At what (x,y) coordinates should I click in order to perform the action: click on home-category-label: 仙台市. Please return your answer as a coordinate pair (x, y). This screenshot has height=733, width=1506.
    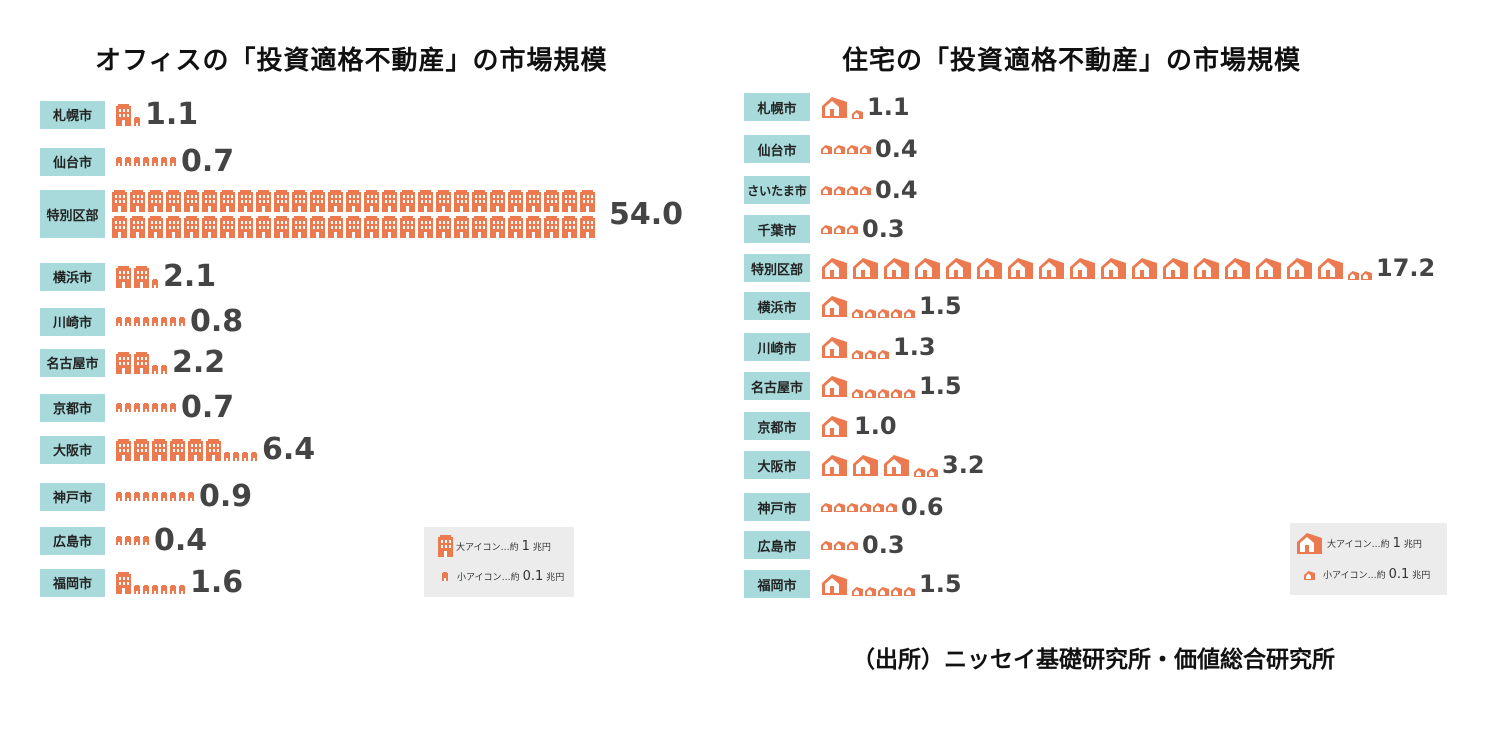
    Looking at the image, I should click on (777, 149).